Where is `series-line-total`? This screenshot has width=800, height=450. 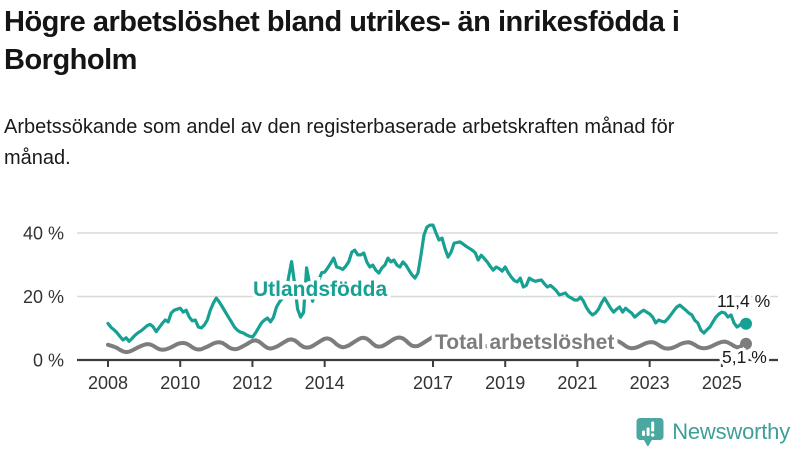 series-line-total is located at coordinates (427, 344).